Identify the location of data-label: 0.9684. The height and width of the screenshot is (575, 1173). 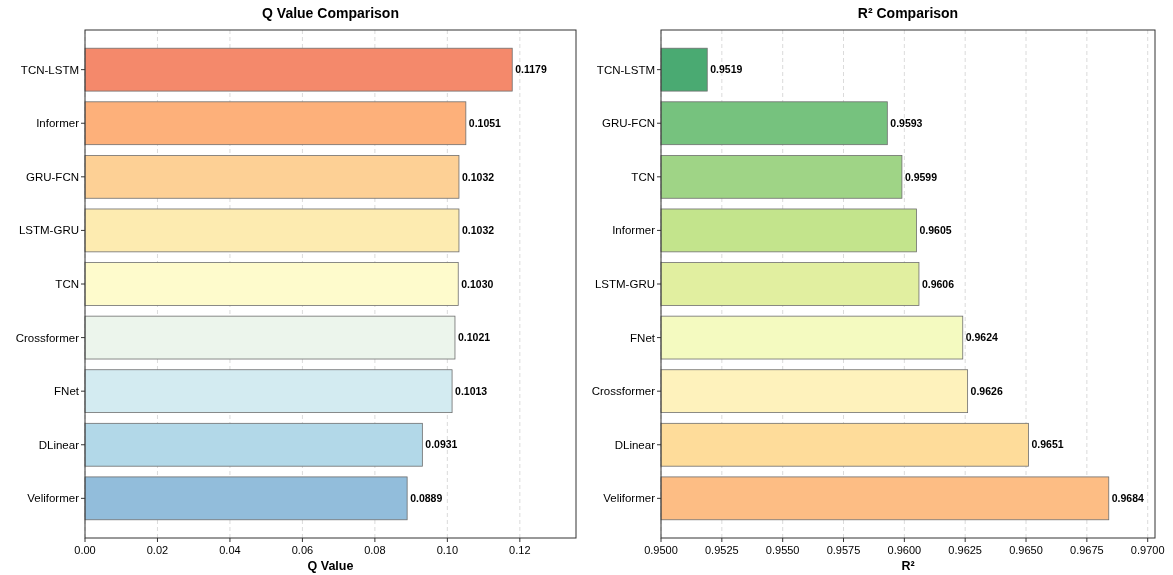
(1128, 498).